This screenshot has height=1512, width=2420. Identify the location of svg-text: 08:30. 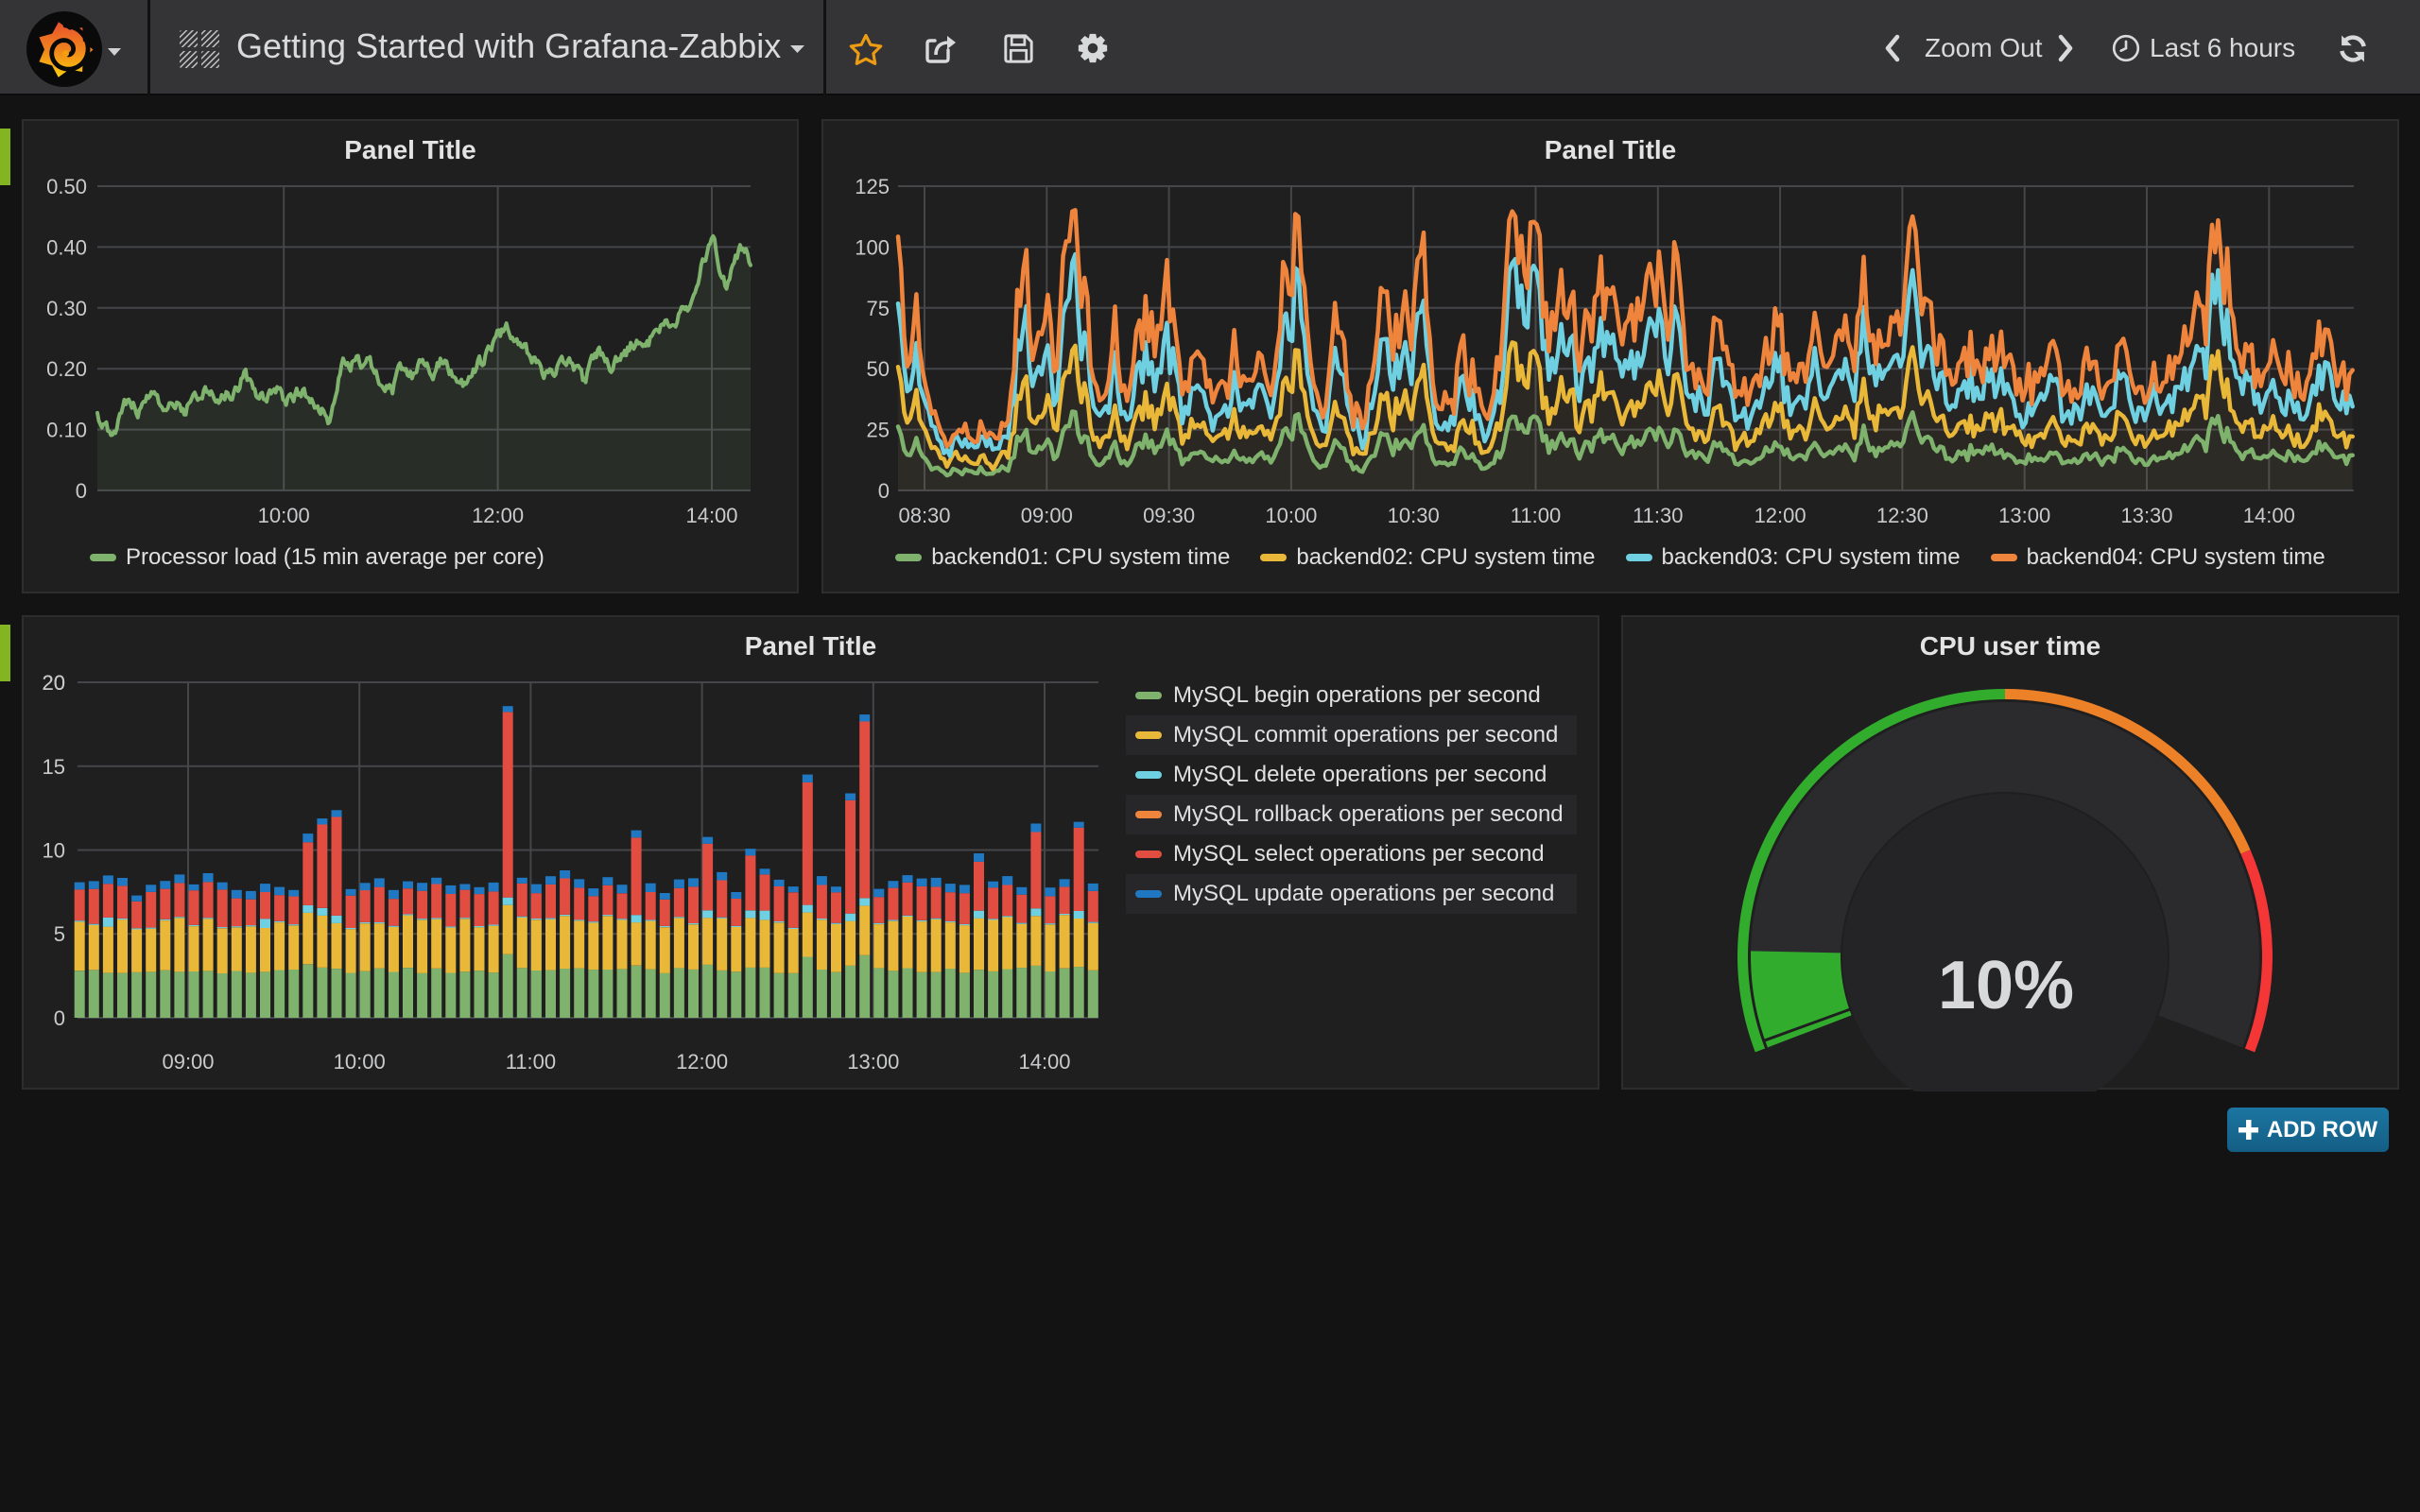
(924, 515).